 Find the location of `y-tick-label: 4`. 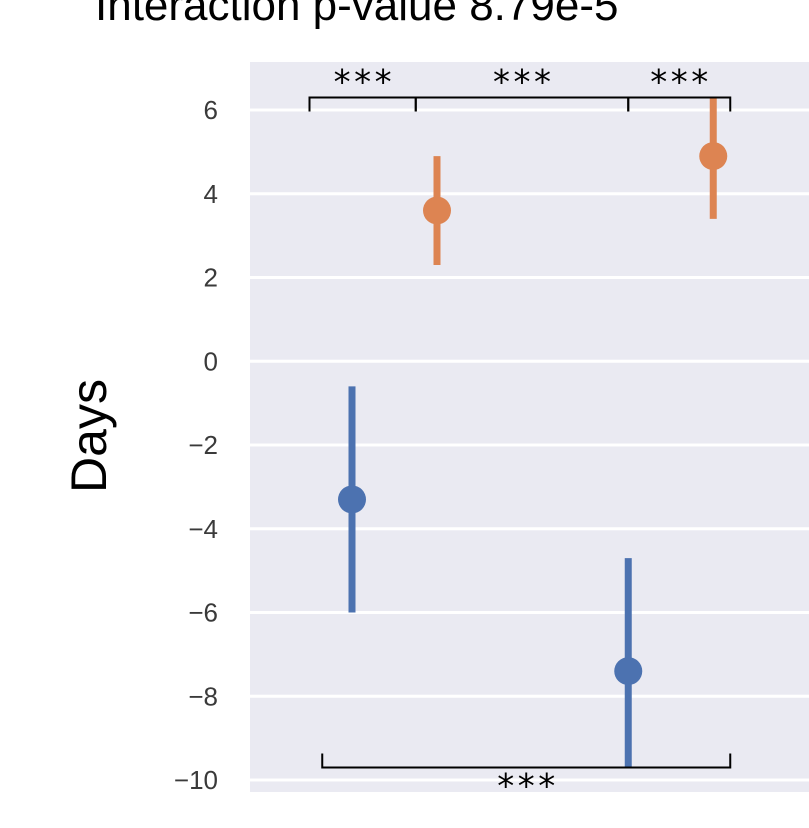

y-tick-label: 4 is located at coordinates (211, 194).